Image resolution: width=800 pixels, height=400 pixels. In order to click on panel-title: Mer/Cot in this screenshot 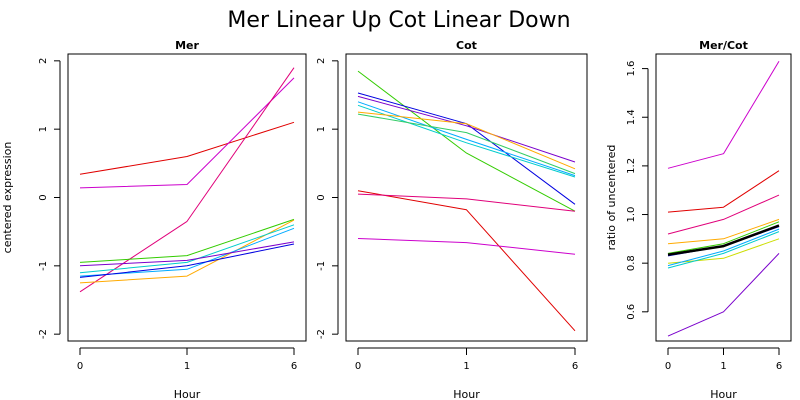, I will do `click(723, 45)`.